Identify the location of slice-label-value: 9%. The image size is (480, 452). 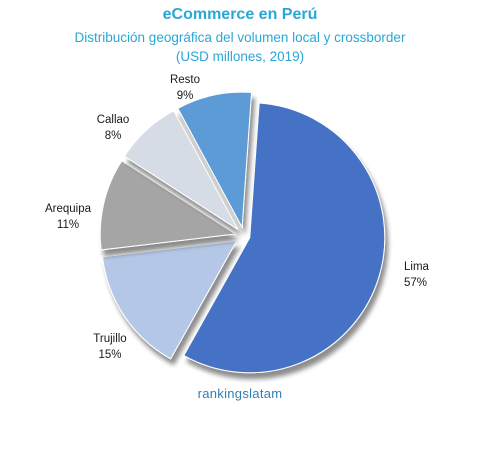
(185, 96).